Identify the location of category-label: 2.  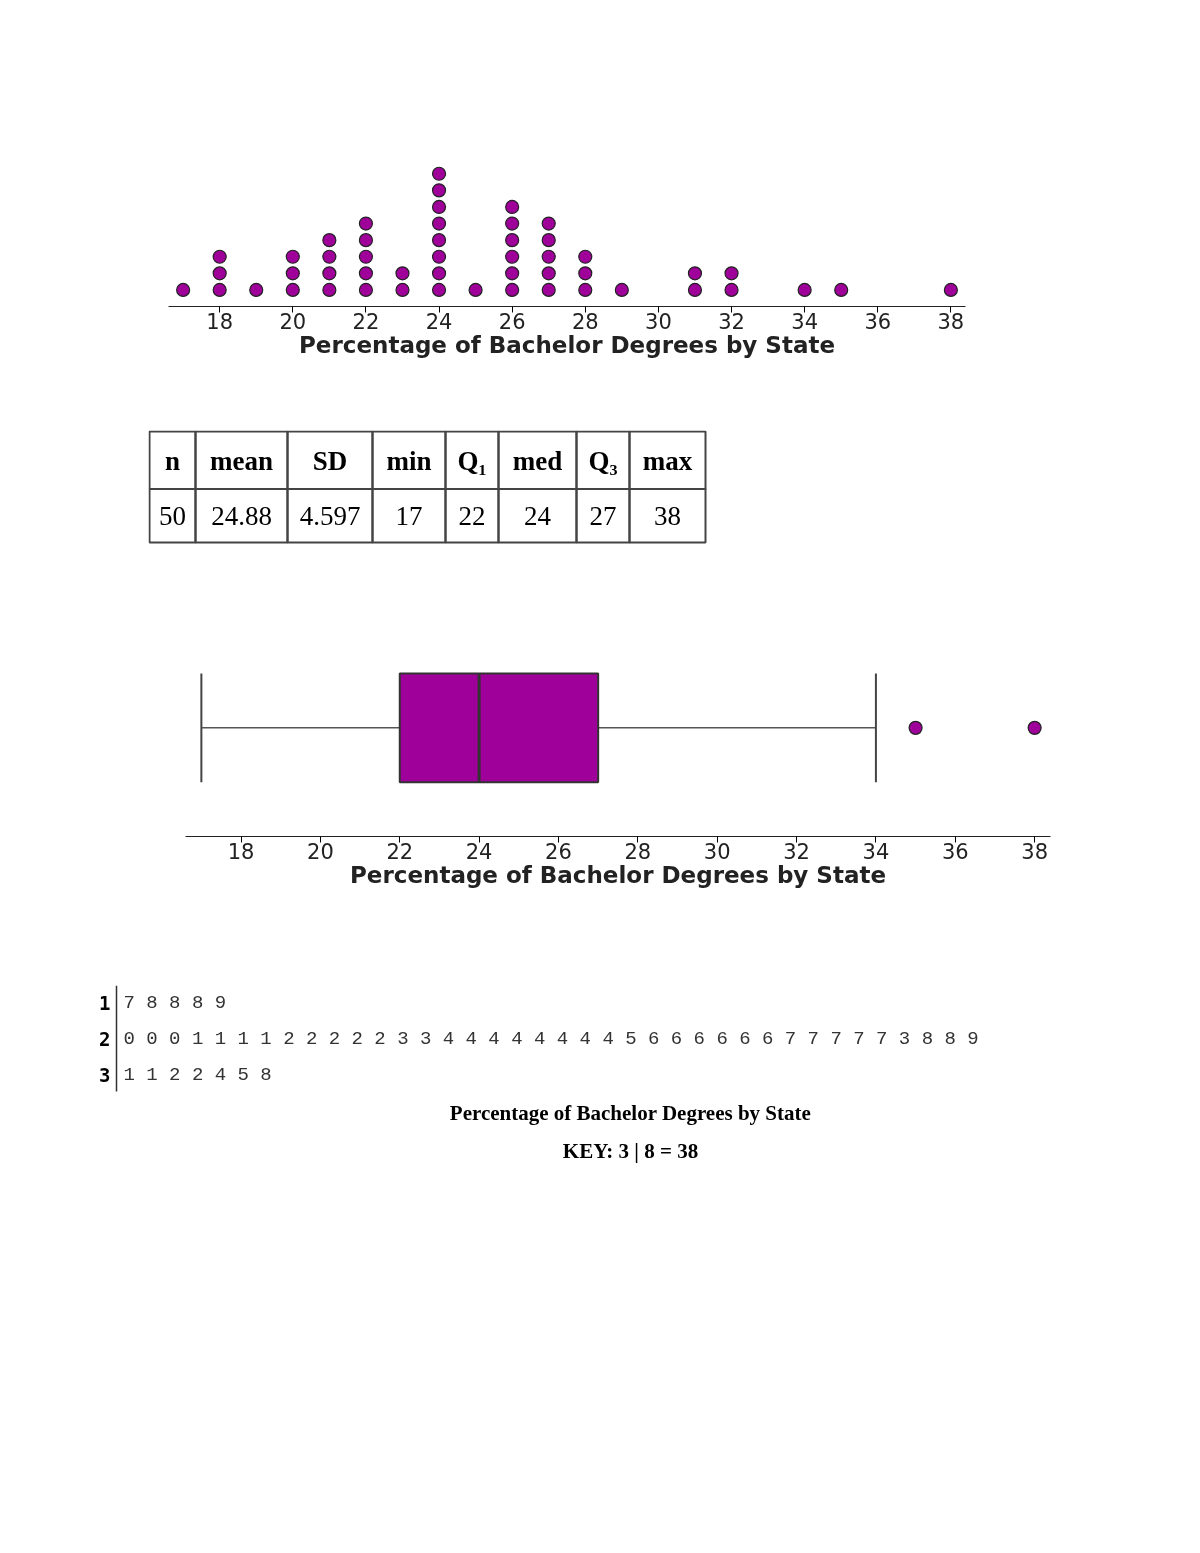
(105, 1038).